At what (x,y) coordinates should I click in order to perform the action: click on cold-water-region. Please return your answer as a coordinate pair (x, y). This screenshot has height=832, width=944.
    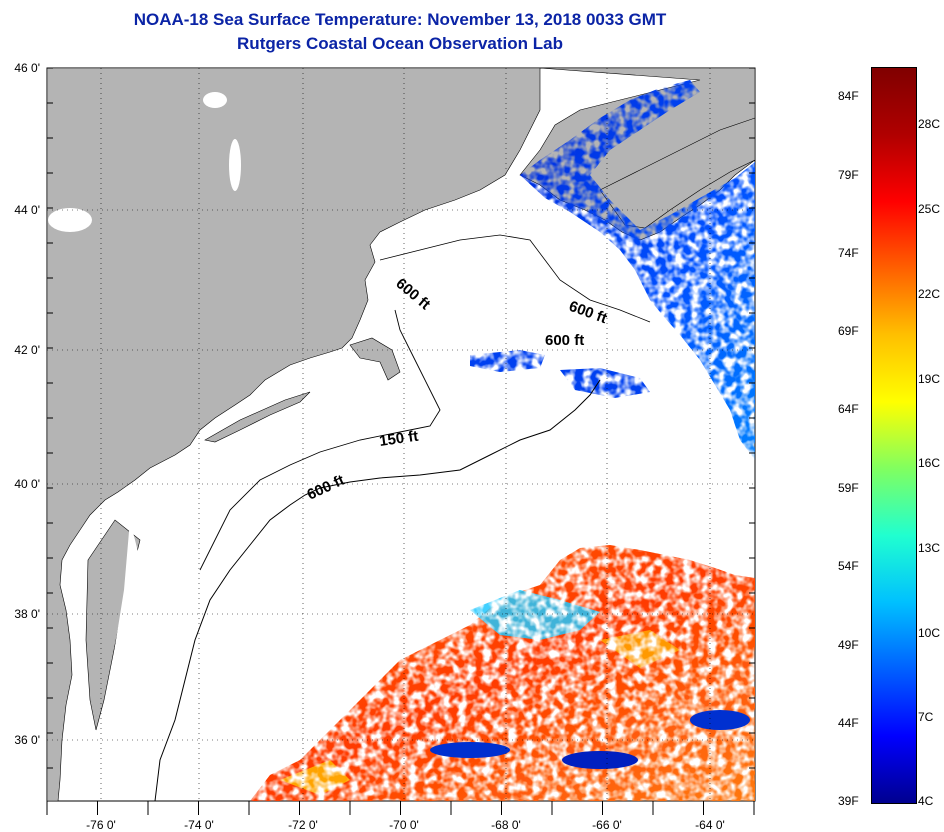
    Looking at the image, I should click on (612, 270).